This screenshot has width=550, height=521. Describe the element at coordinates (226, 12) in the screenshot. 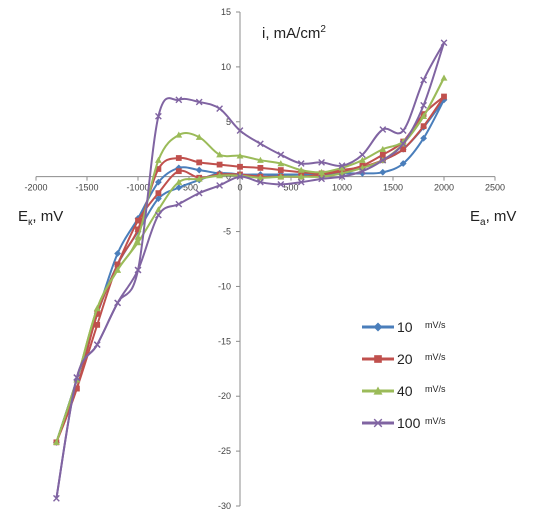

I see `y-tick-label: 15` at that location.